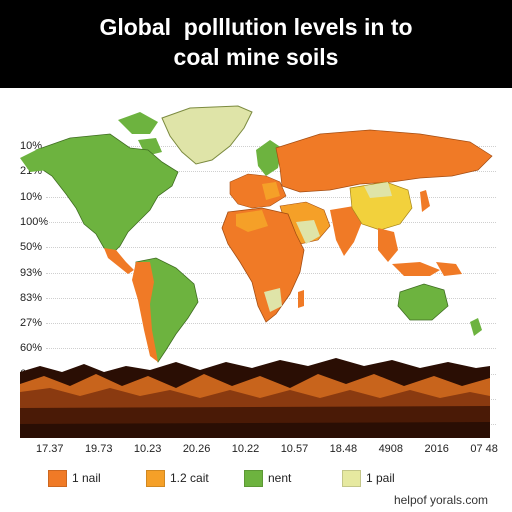  Describe the element at coordinates (50, 449) in the screenshot. I see `x-label: 17.37` at that location.